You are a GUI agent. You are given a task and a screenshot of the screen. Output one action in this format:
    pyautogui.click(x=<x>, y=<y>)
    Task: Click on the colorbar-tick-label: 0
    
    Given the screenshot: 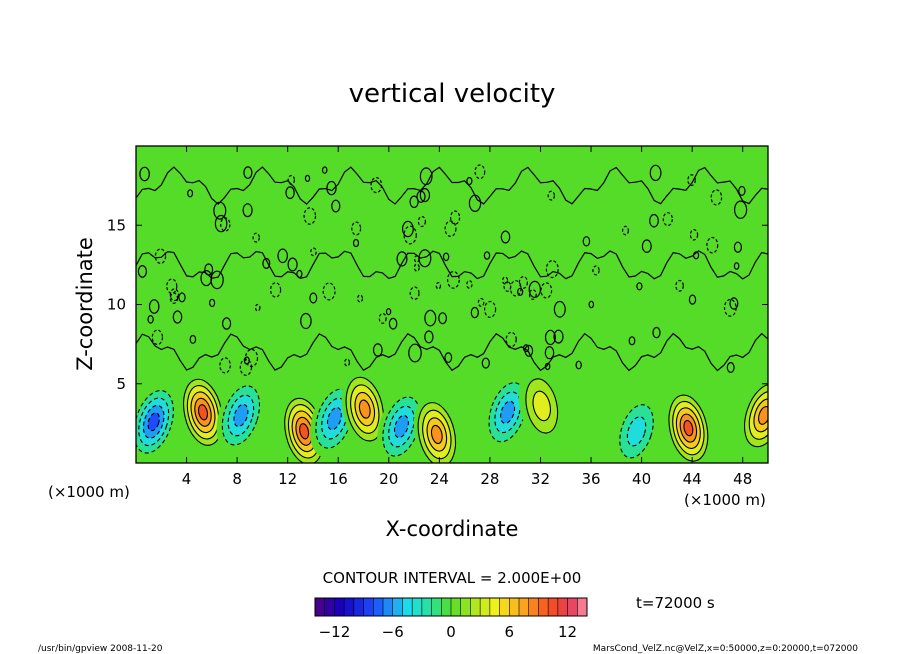 What is the action you would take?
    pyautogui.click(x=451, y=632)
    